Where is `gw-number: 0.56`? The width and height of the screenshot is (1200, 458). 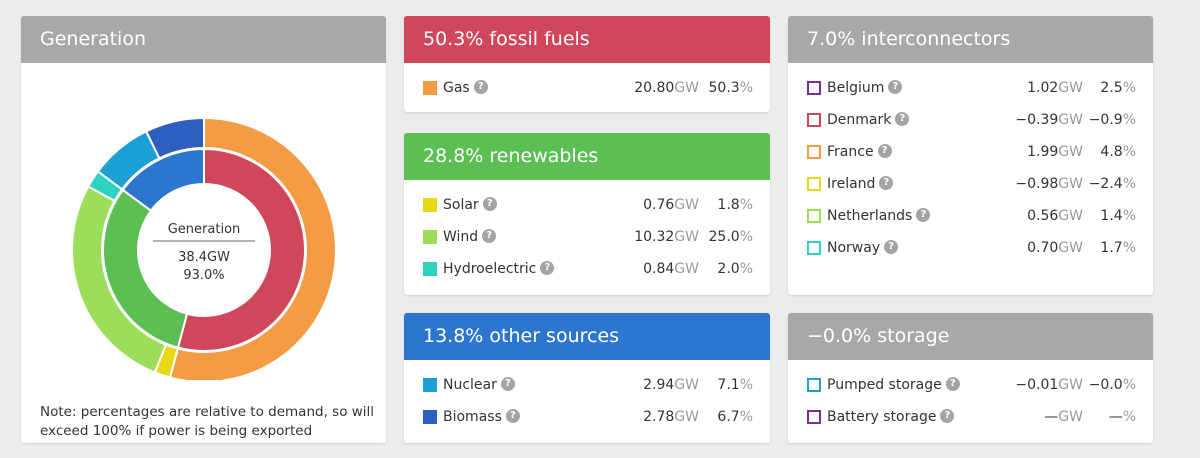
gw-number: 0.56 is located at coordinates (1043, 216).